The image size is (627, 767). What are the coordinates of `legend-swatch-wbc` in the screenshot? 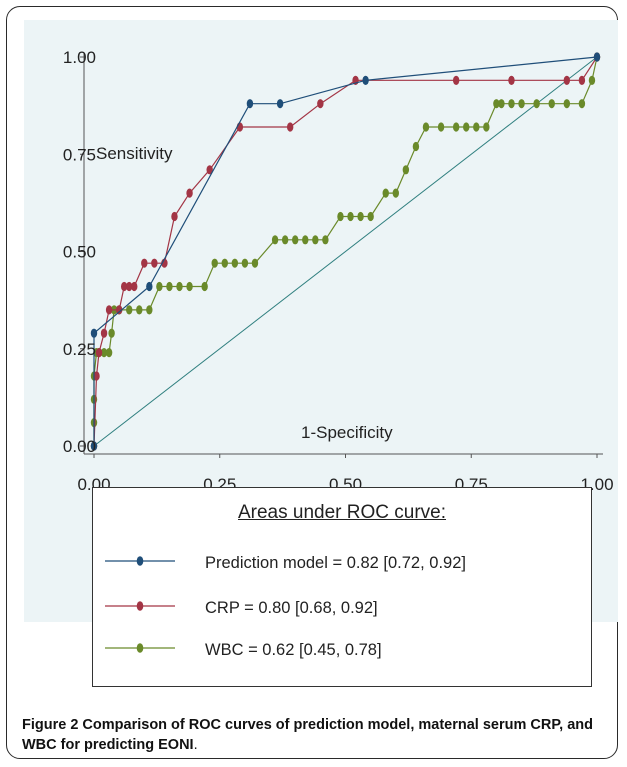 It's located at (140, 648).